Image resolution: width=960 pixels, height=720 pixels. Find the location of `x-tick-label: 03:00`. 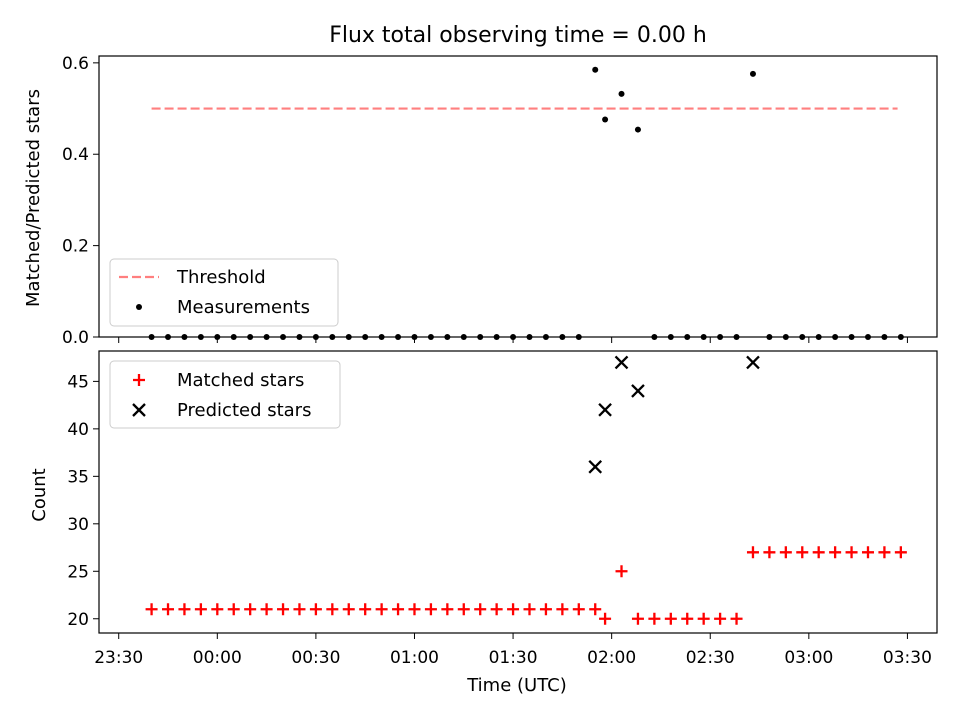

x-tick-label: 03:00 is located at coordinates (808, 658).